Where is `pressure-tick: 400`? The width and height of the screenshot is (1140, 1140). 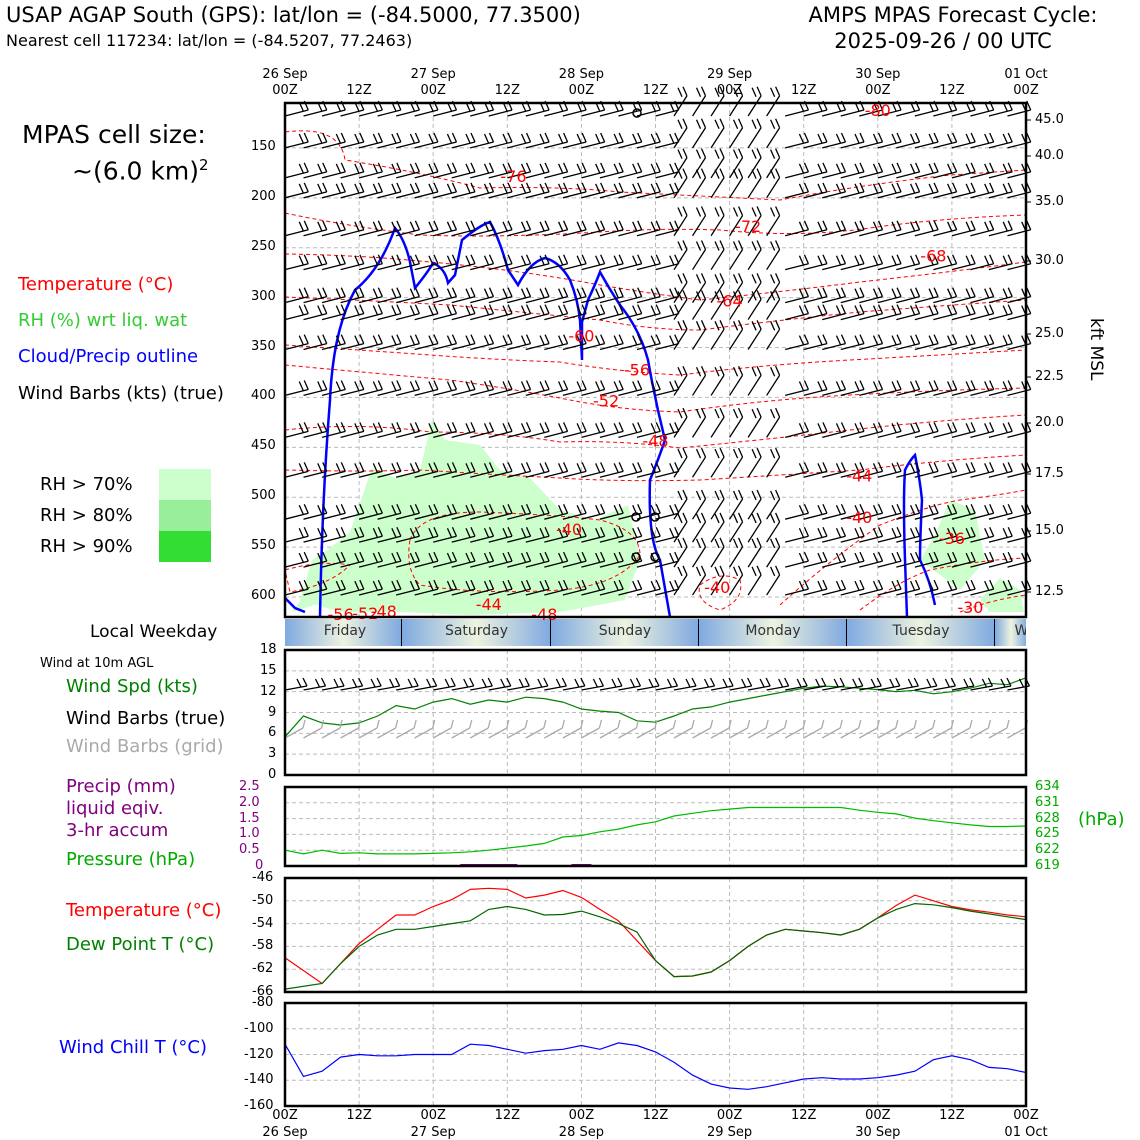
pressure-tick: 400 is located at coordinates (263, 396).